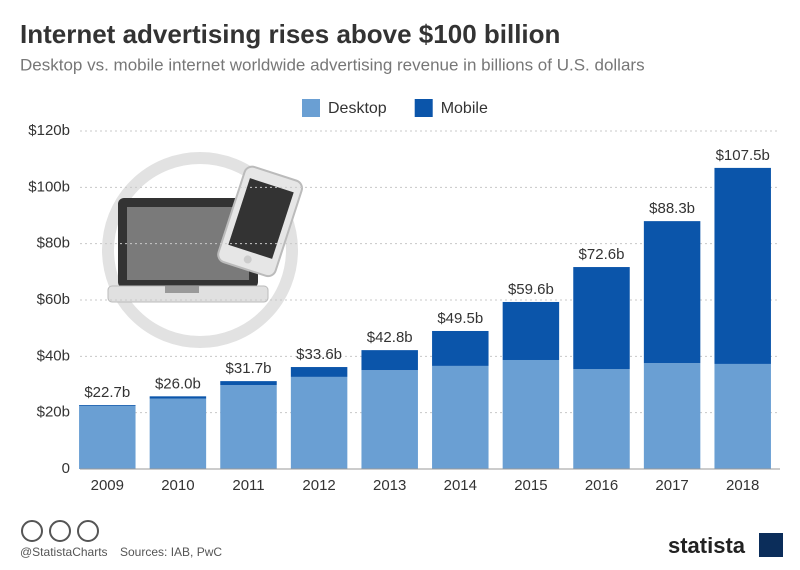 This screenshot has height=570, width=800. Describe the element at coordinates (60, 531) in the screenshot. I see `by-icon` at that location.